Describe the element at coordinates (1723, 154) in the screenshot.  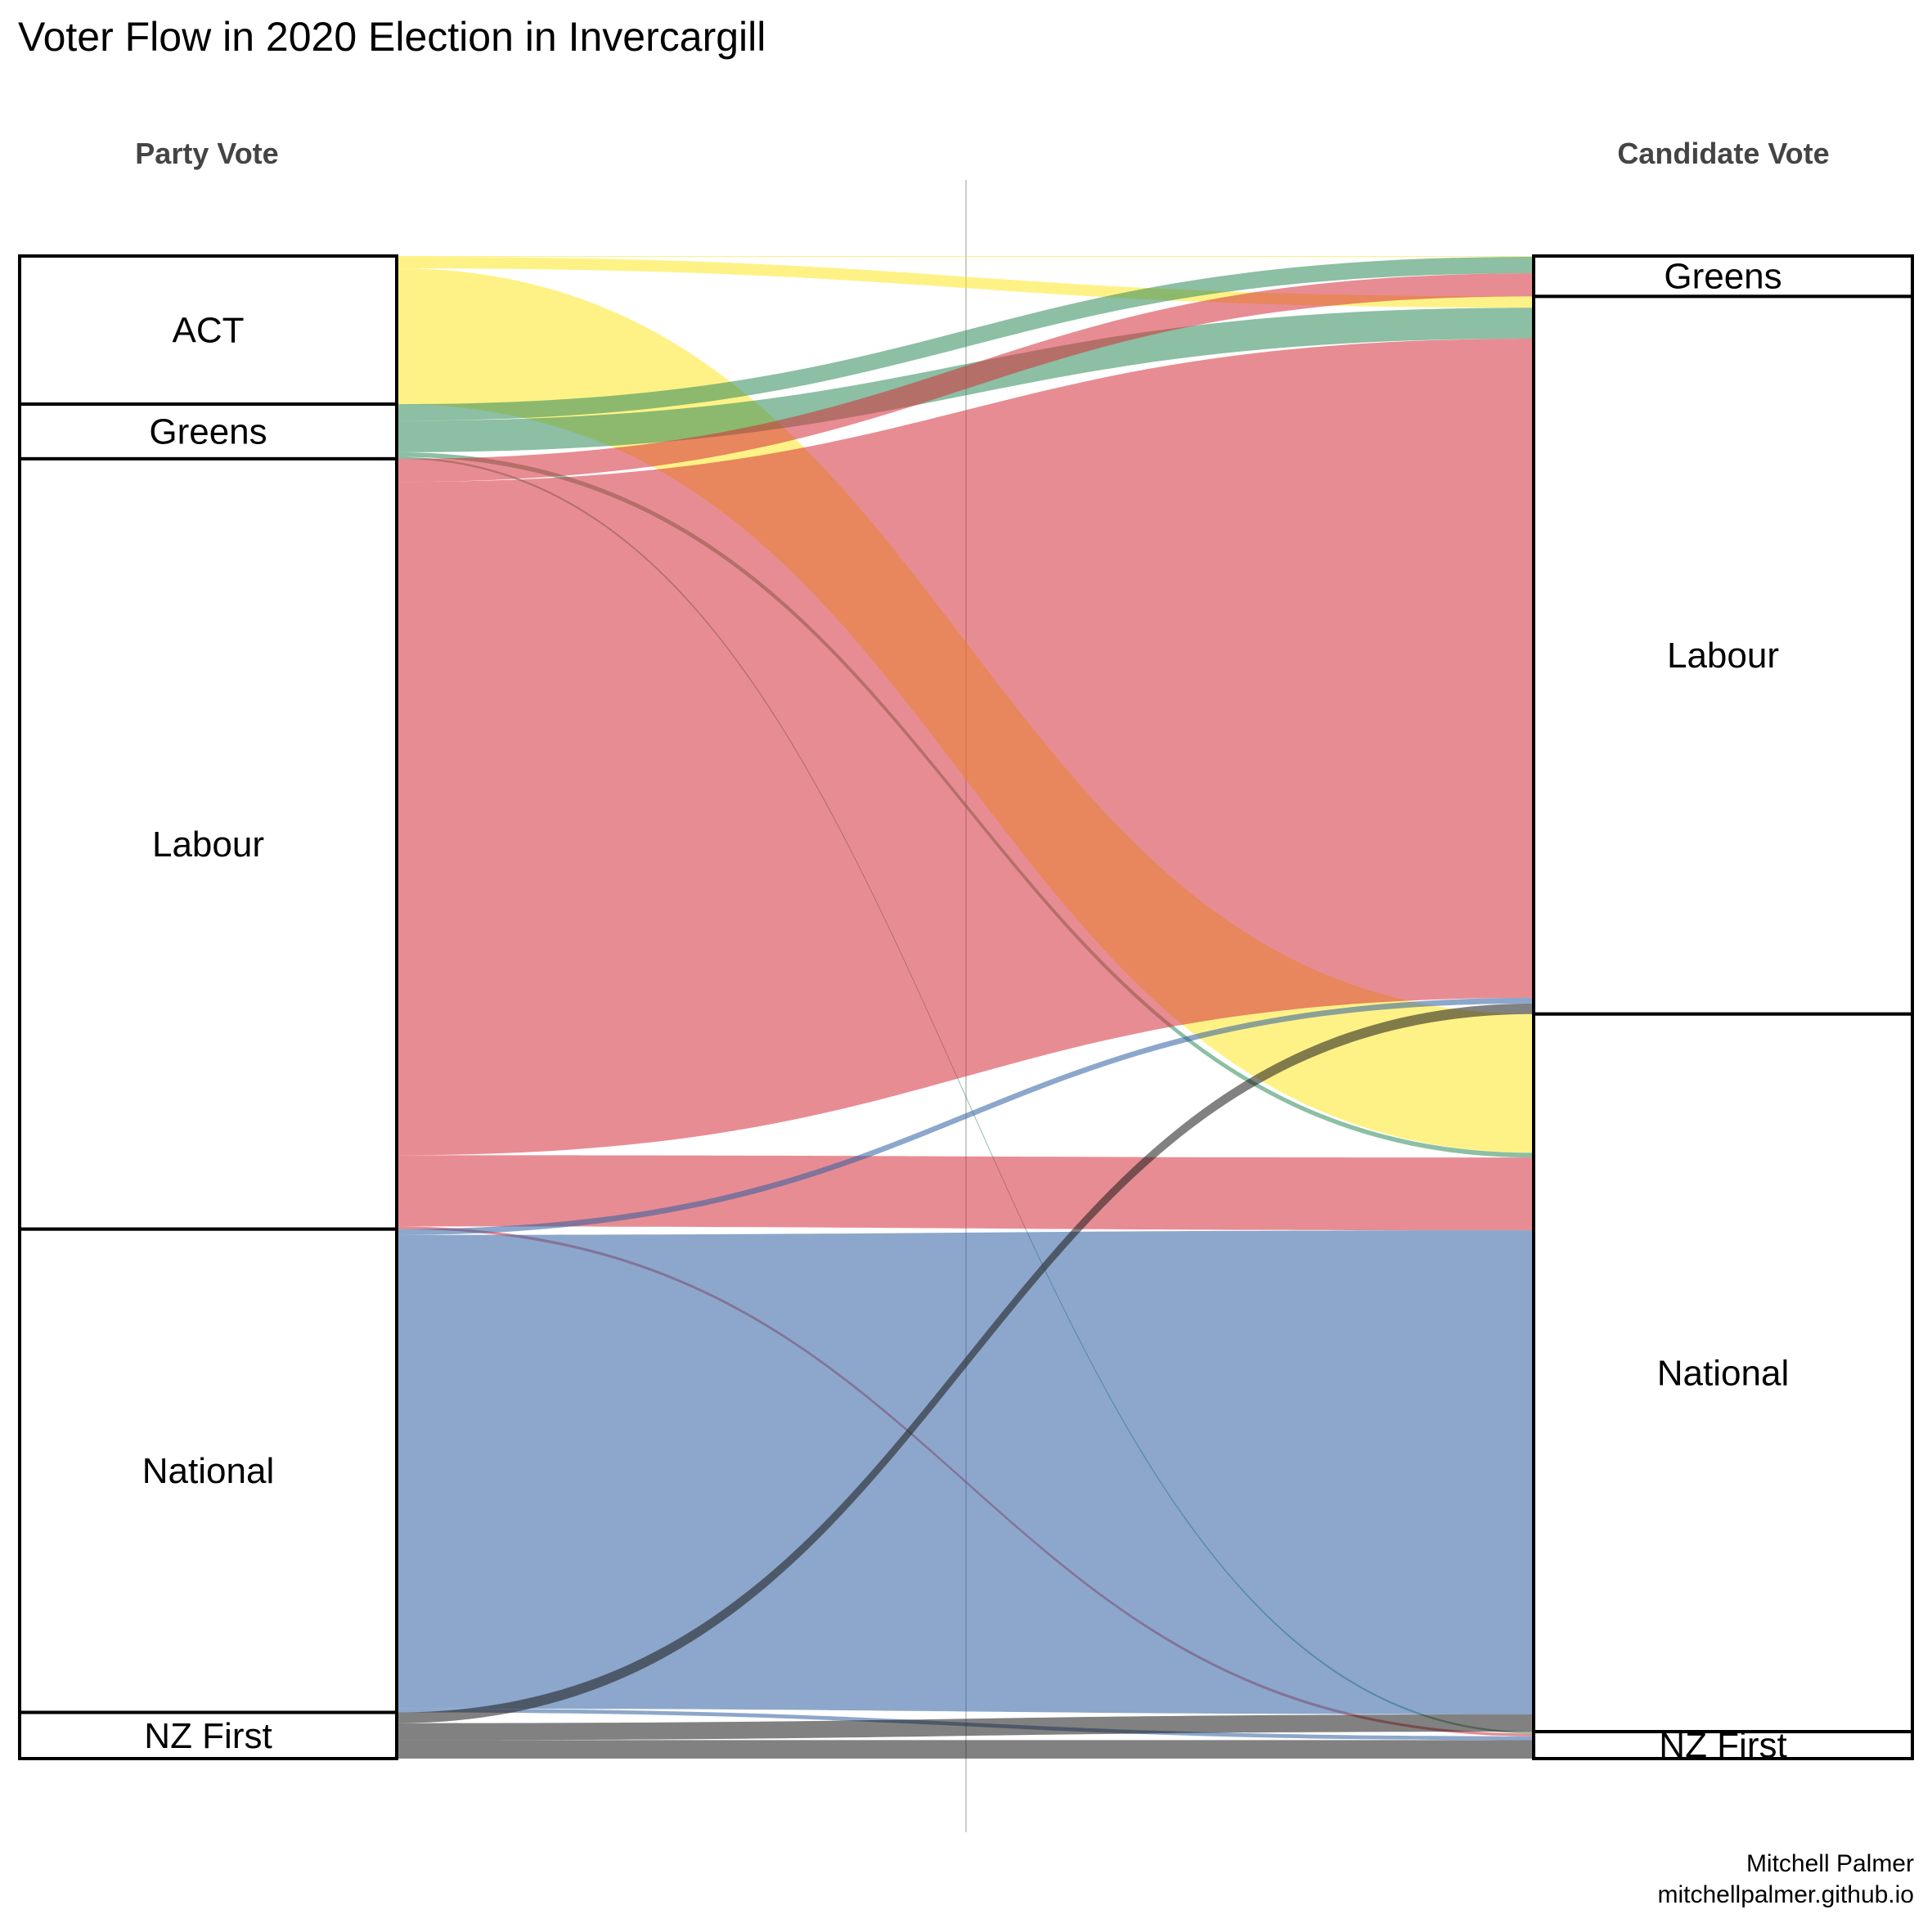
I see `right-axis-label: Candidate Vote` at that location.